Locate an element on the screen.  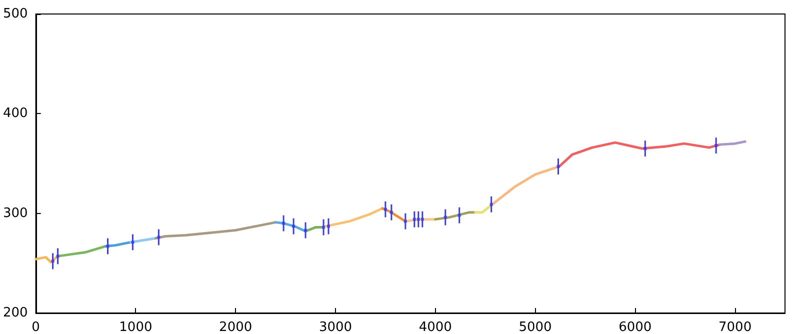
y-tick-label: 200 is located at coordinates (15, 313).